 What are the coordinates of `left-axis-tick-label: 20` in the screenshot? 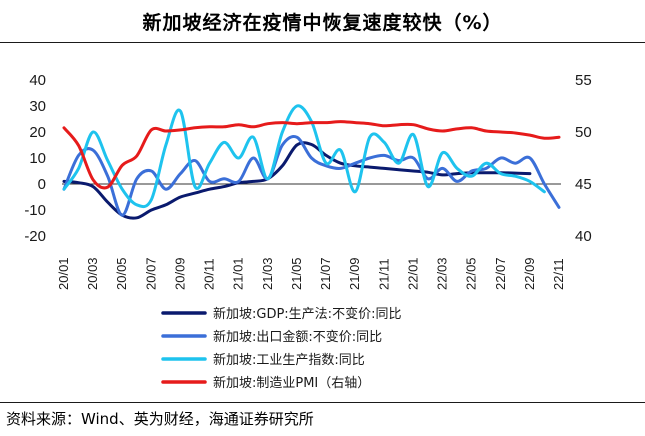 It's located at (37, 132).